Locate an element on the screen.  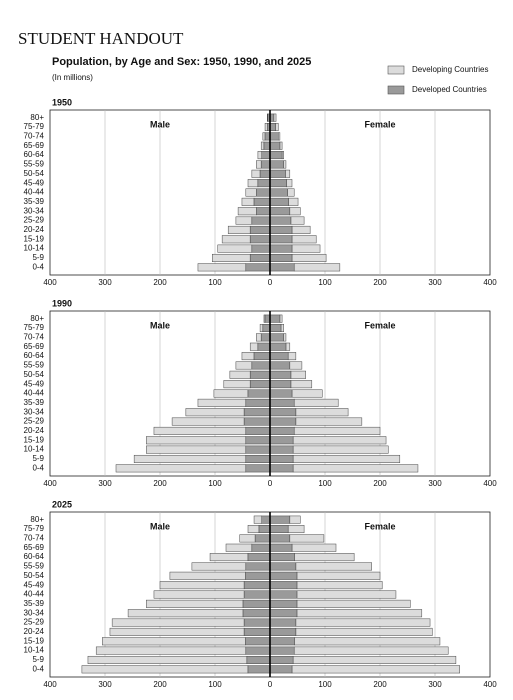
age-label: 35-39 is located at coordinates (34, 603).